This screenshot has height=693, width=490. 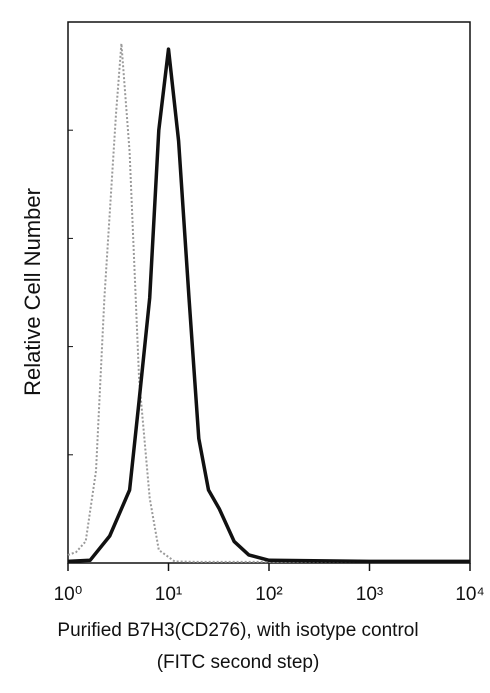 What do you see at coordinates (238, 662) in the screenshot?
I see `x-axis-label: (FITC second step)` at bounding box center [238, 662].